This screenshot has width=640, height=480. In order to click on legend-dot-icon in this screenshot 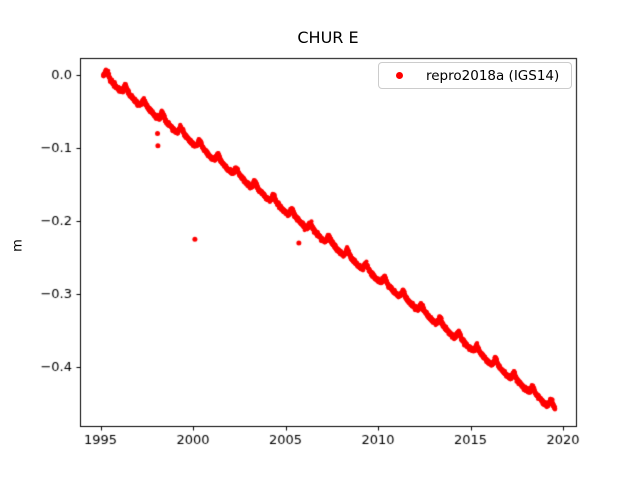, I will do `click(399, 75)`.